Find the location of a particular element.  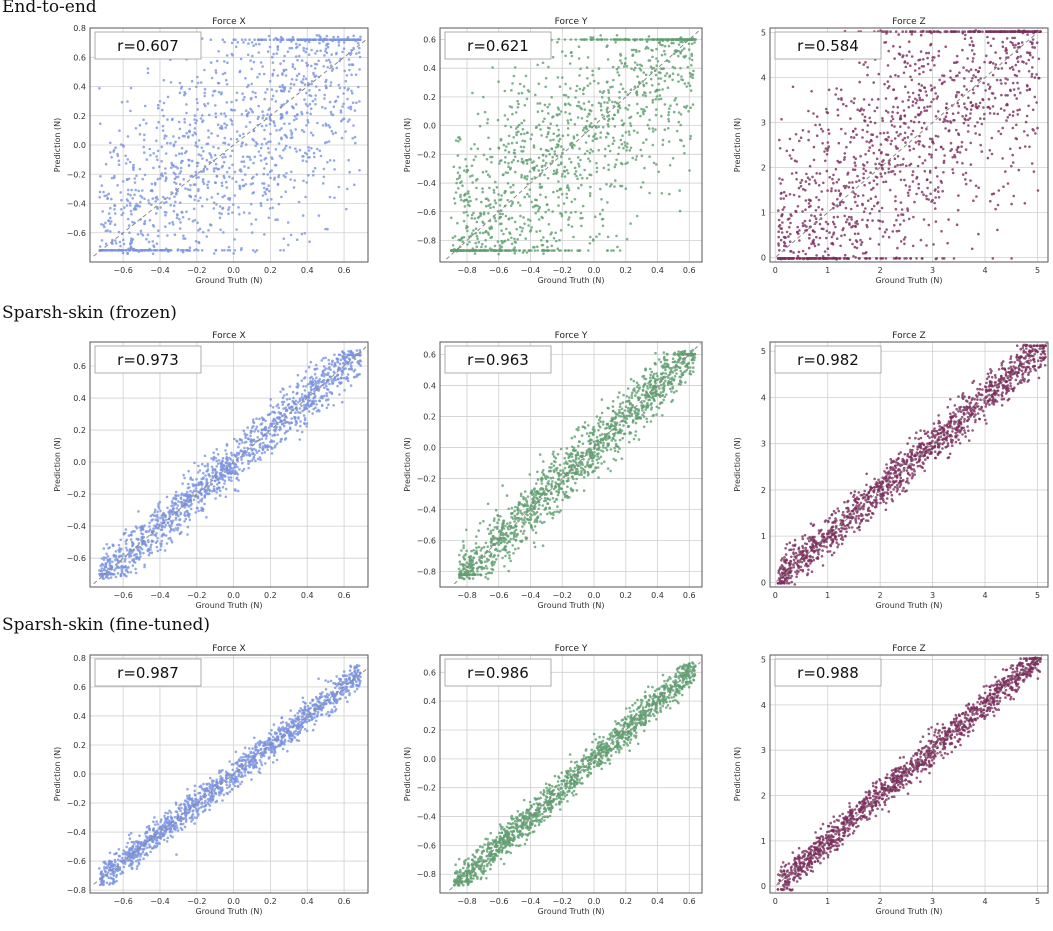

x-tick-label: −0.6 is located at coordinates (498, 270).